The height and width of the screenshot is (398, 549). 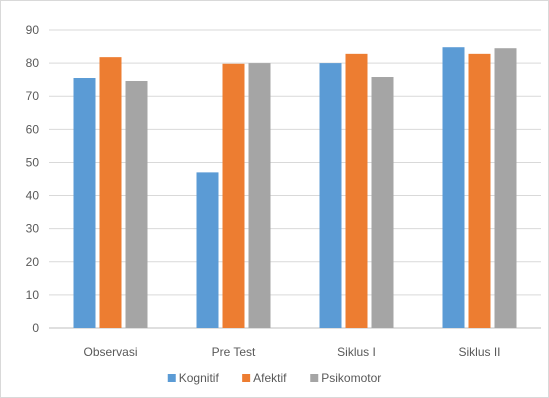 I want to click on x-axis-categories: Observasi Pre Test Siklus I Siklus II, so click(x=291, y=352).